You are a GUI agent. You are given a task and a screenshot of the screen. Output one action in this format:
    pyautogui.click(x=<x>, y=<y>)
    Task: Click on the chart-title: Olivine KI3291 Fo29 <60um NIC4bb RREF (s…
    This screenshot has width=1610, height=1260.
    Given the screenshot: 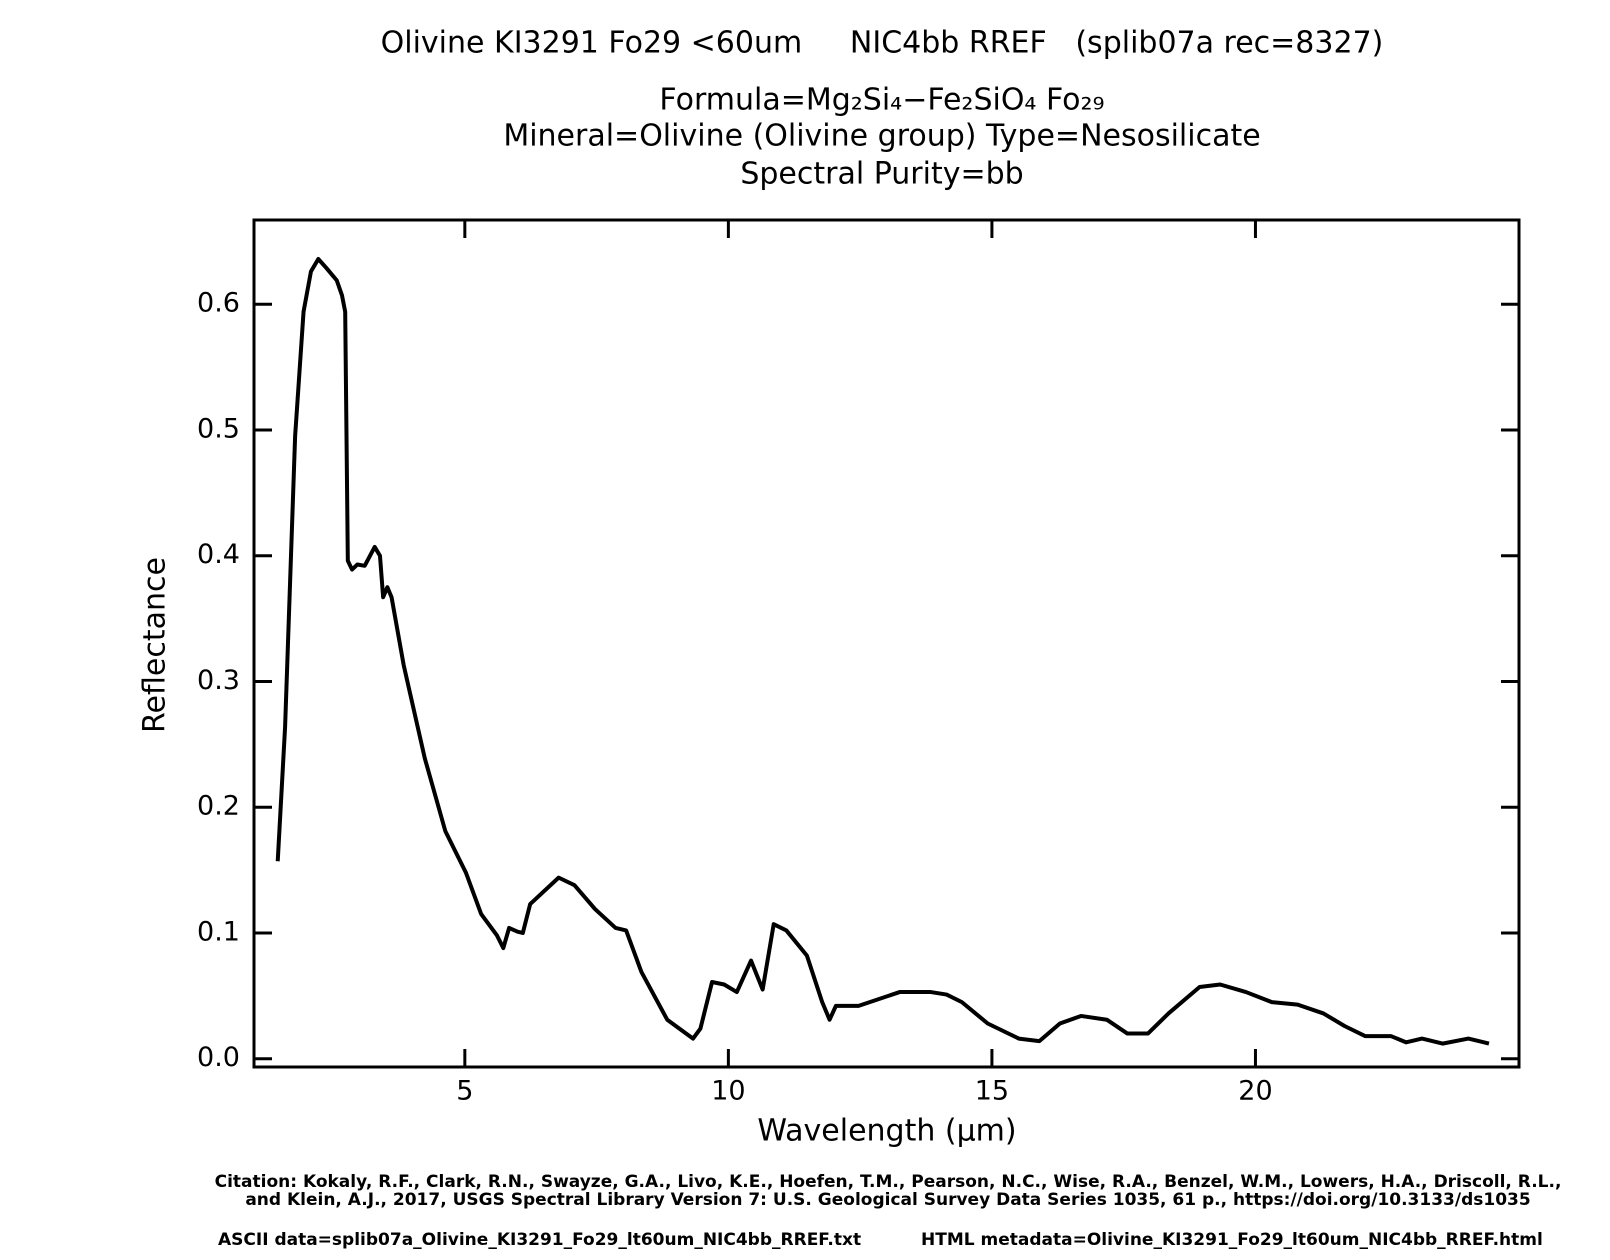 What is the action you would take?
    pyautogui.click(x=882, y=43)
    